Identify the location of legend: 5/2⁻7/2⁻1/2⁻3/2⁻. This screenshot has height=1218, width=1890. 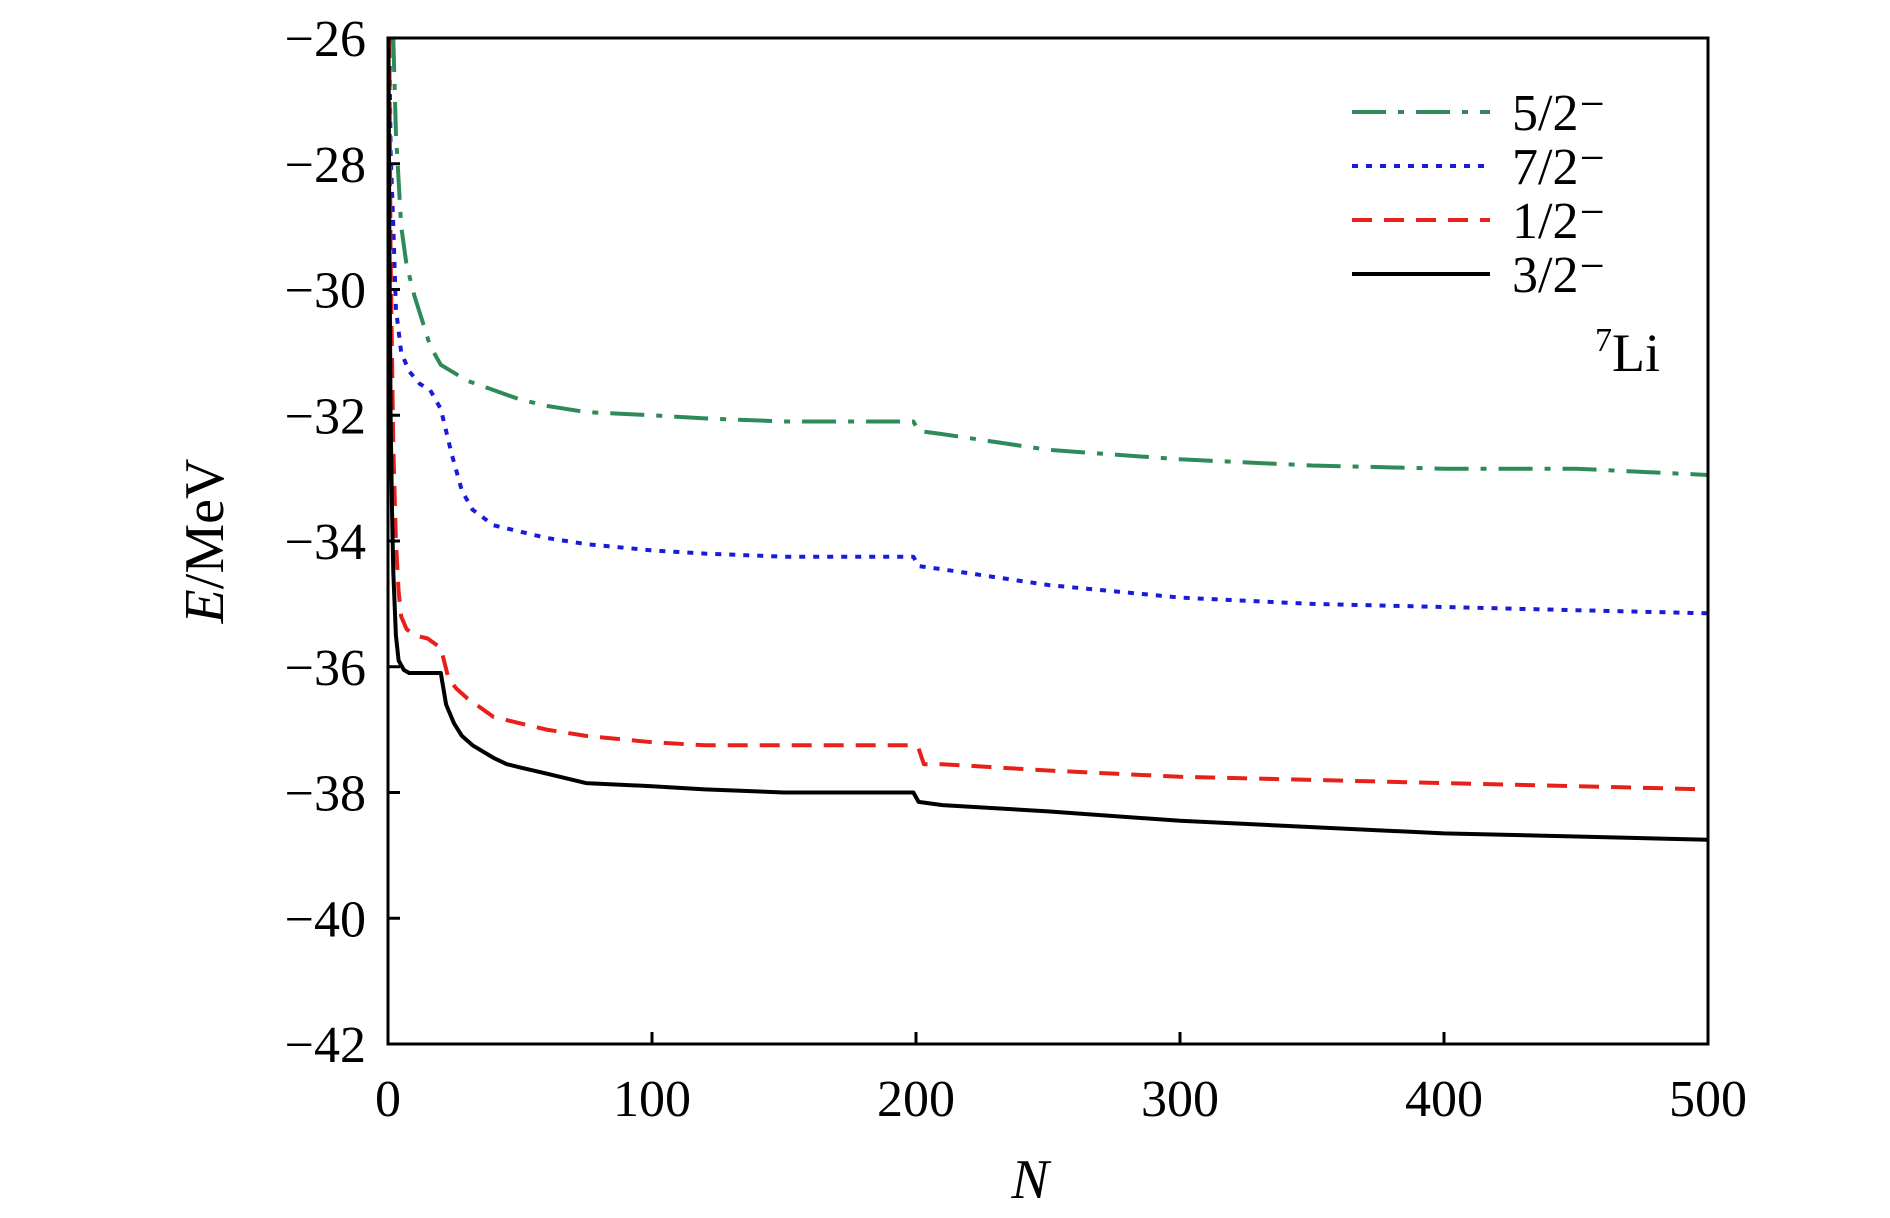
(1479, 194).